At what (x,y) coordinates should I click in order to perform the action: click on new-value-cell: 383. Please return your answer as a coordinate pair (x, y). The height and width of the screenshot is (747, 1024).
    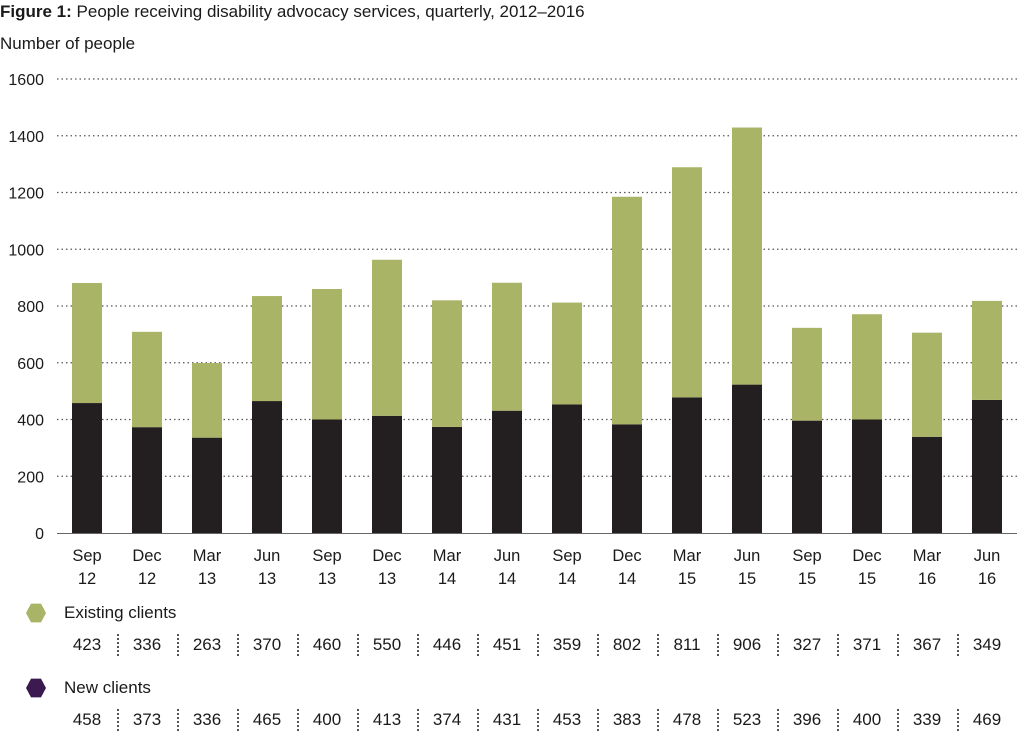
    Looking at the image, I should click on (627, 720).